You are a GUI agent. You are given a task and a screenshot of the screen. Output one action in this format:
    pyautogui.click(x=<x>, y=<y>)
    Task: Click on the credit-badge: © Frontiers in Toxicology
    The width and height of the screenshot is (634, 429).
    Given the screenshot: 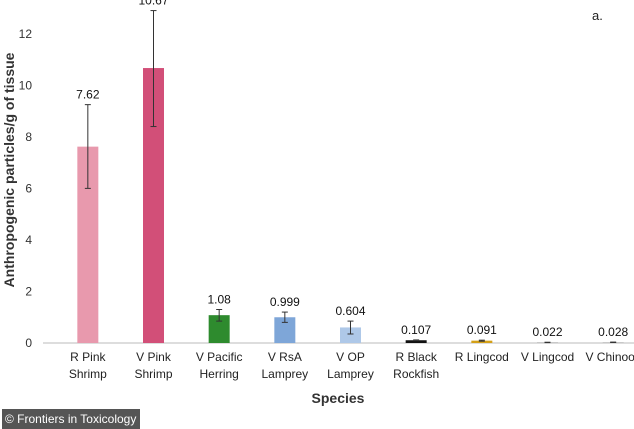 What is the action you would take?
    pyautogui.click(x=71, y=419)
    